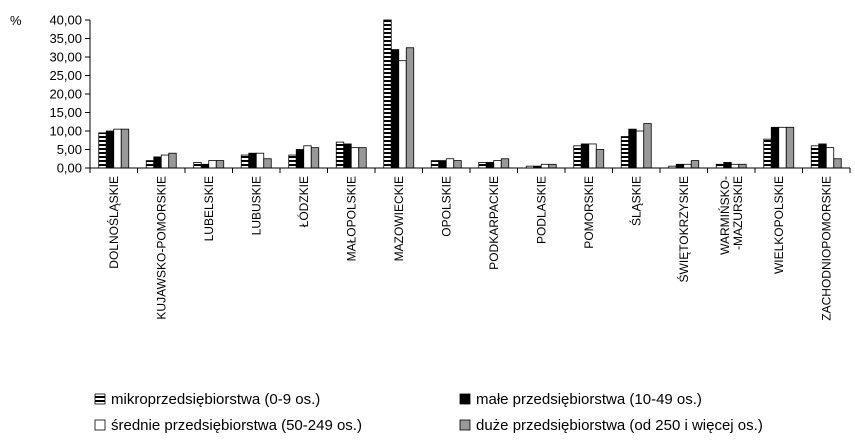  I want to click on x-category-label: ZACHODNIOPOMORSKIE, so click(826, 248).